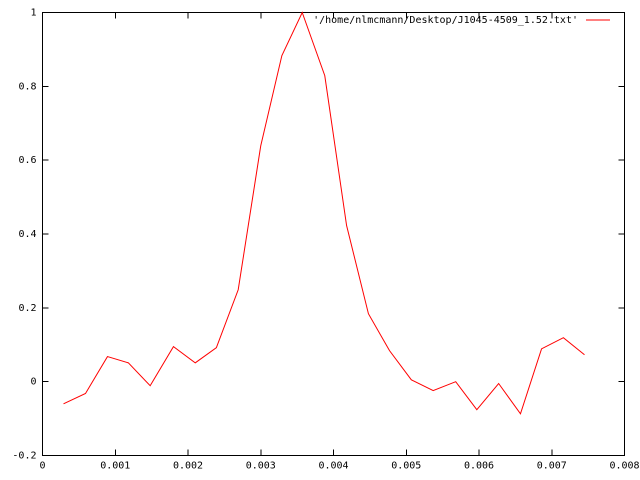 The height and width of the screenshot is (480, 640). Describe the element at coordinates (333, 466) in the screenshot. I see `x-tick-label: 0.004` at that location.